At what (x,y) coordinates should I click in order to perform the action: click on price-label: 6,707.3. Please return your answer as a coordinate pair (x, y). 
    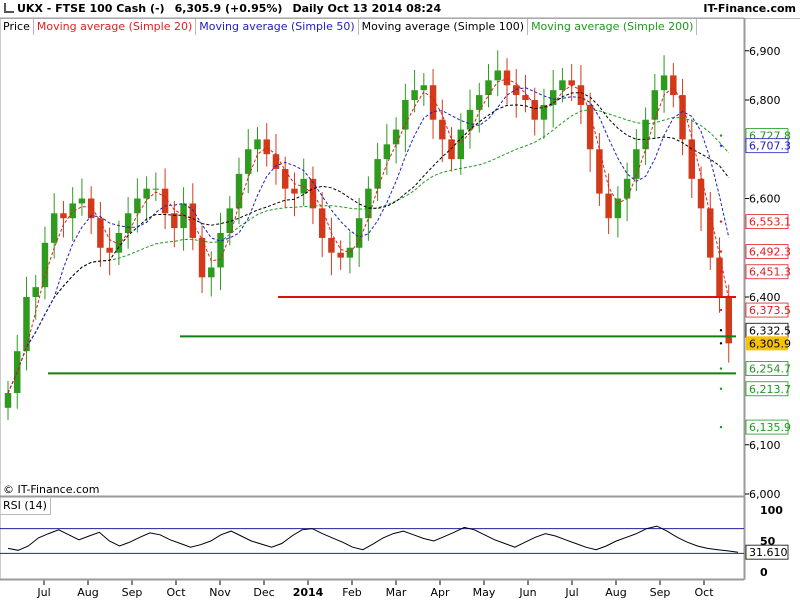
    Looking at the image, I should click on (770, 146).